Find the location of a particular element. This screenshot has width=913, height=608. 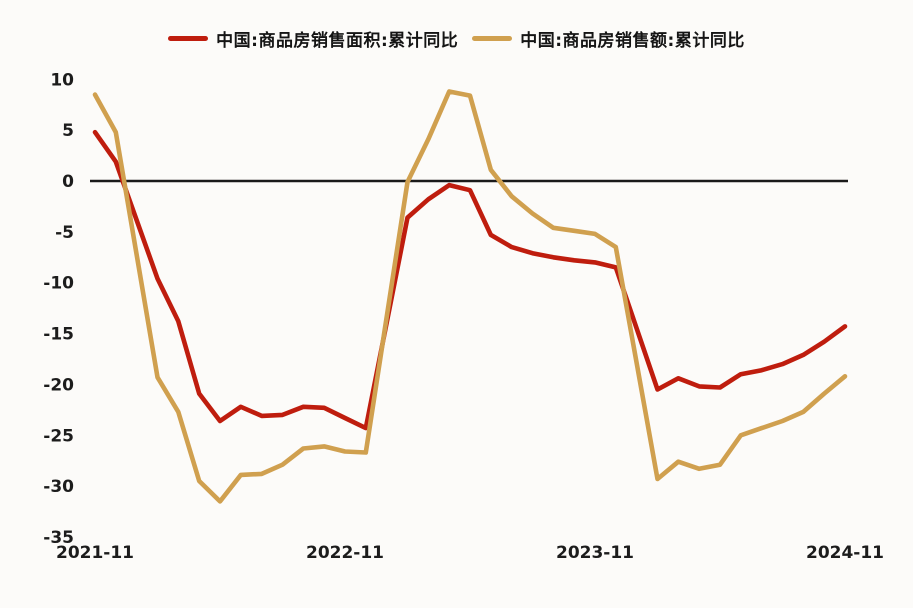

legend-item-sales-value: 中国:商品房销售额:累计同比 is located at coordinates (608, 38).